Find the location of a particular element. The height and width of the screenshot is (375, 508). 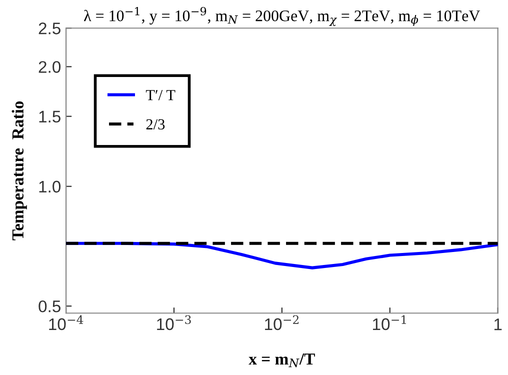

y-tick-label: 2.5 is located at coordinates (49, 28).